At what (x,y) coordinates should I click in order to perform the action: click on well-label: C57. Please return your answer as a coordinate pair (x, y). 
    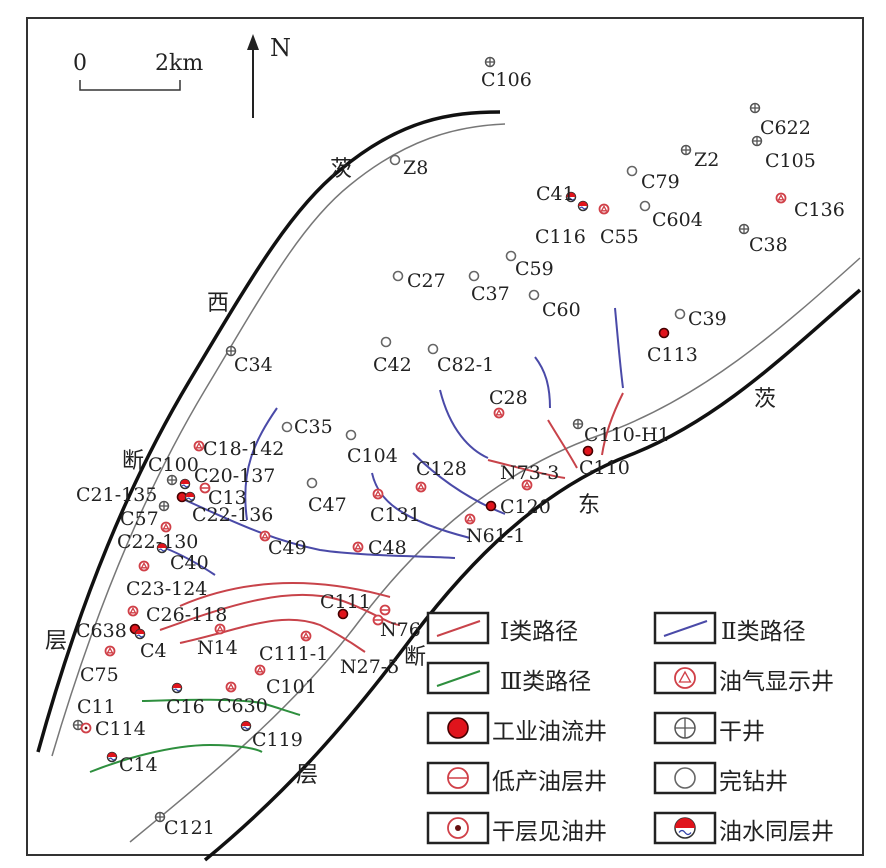
    Looking at the image, I should click on (139, 519).